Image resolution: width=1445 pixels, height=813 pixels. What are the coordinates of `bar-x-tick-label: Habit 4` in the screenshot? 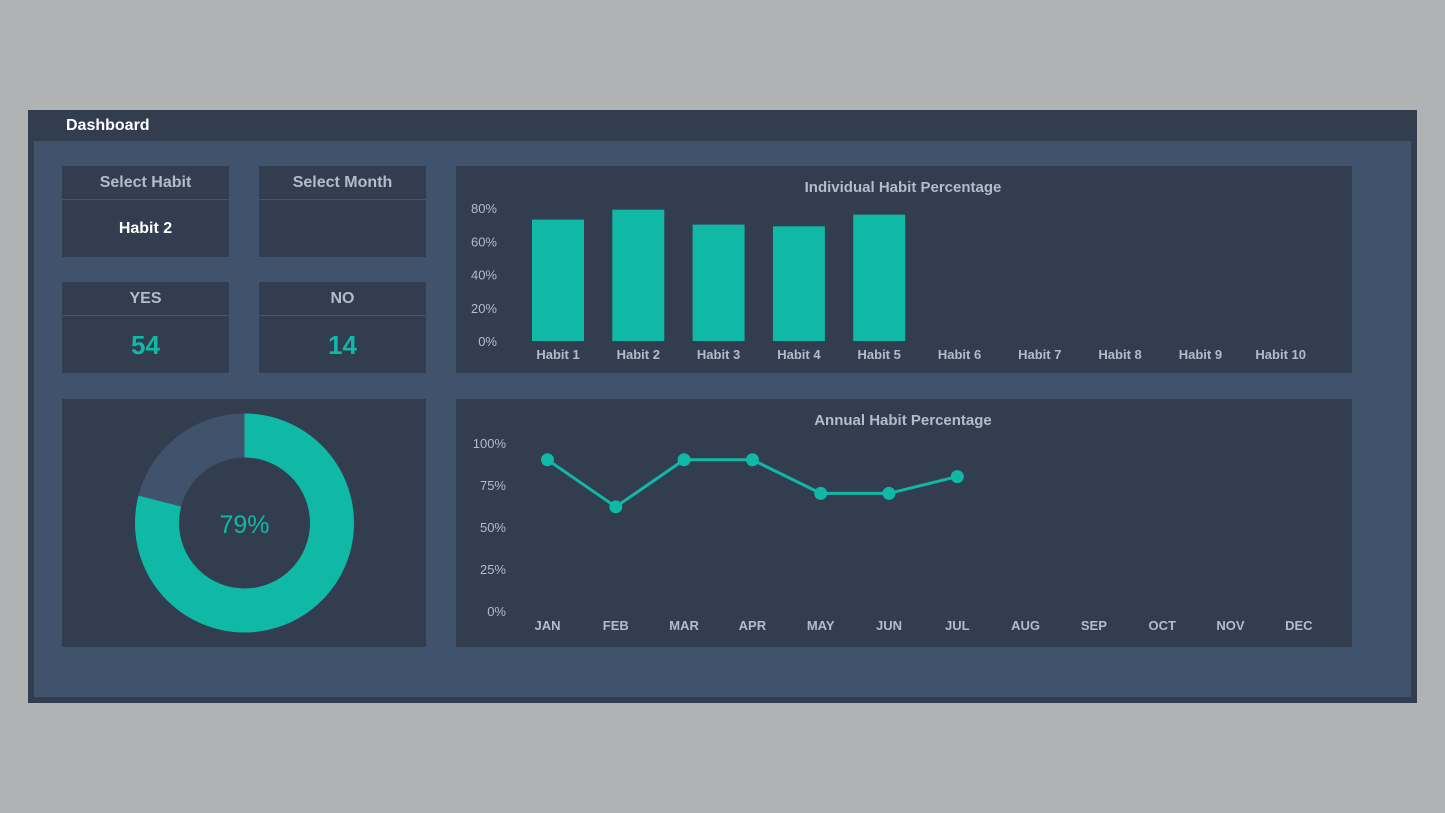 It's located at (799, 354).